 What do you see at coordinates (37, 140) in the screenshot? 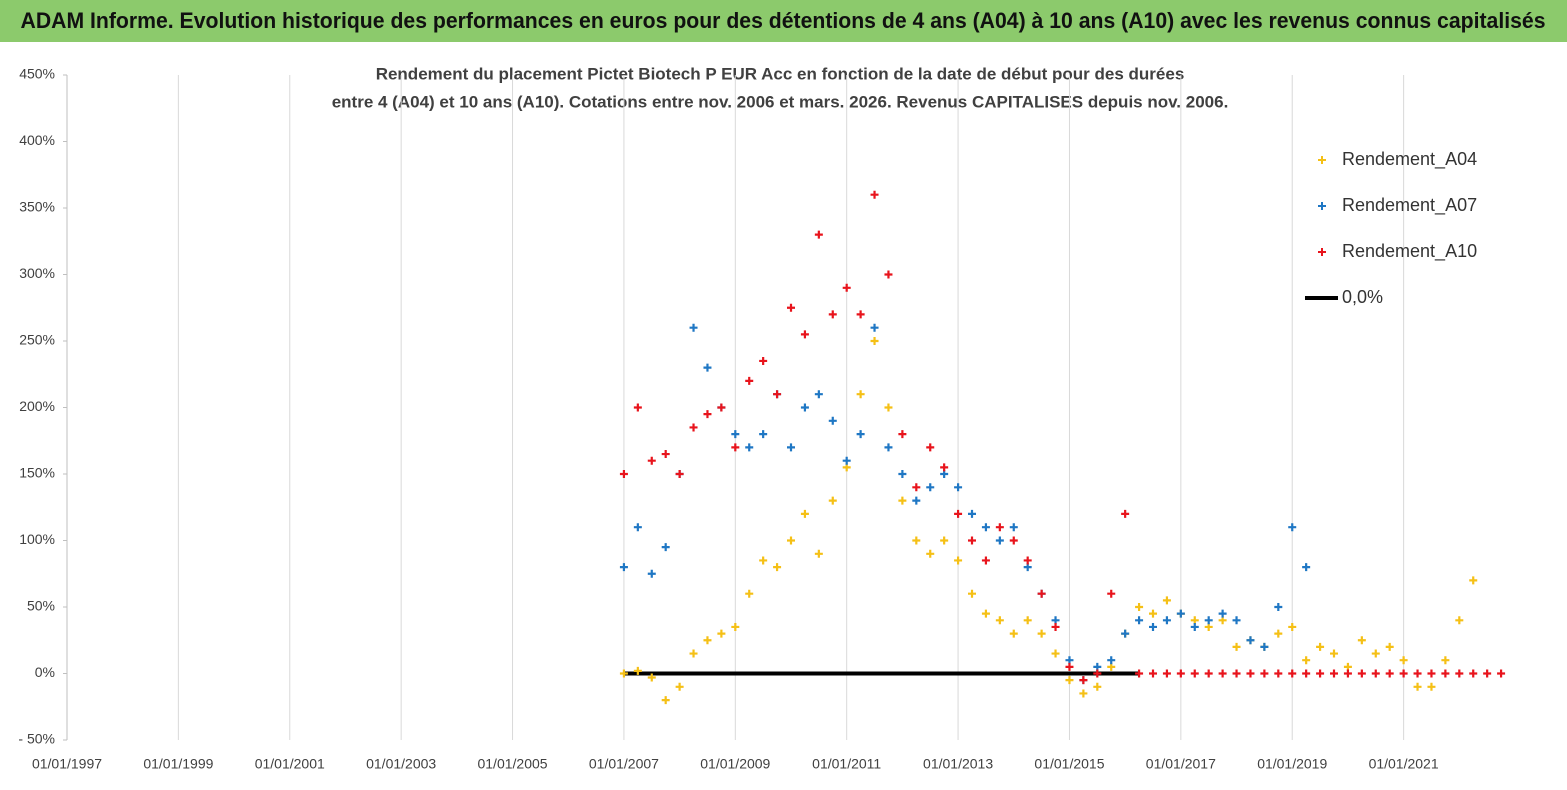
I see `y-tick-label: 400%` at bounding box center [37, 140].